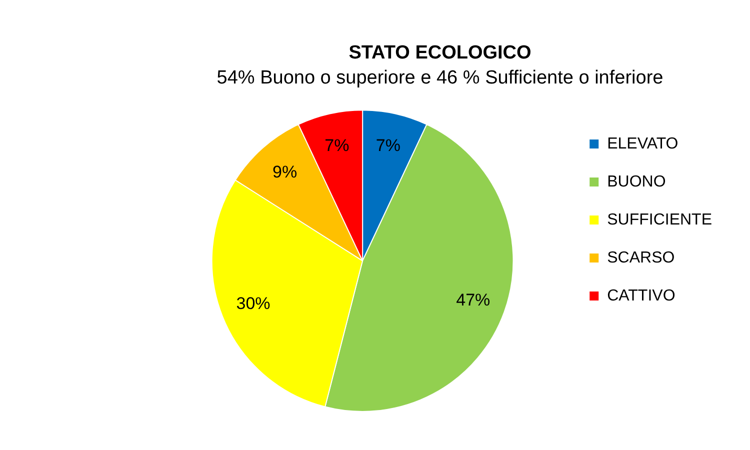  What do you see at coordinates (636, 181) in the screenshot?
I see `legend-label: BUONO` at bounding box center [636, 181].